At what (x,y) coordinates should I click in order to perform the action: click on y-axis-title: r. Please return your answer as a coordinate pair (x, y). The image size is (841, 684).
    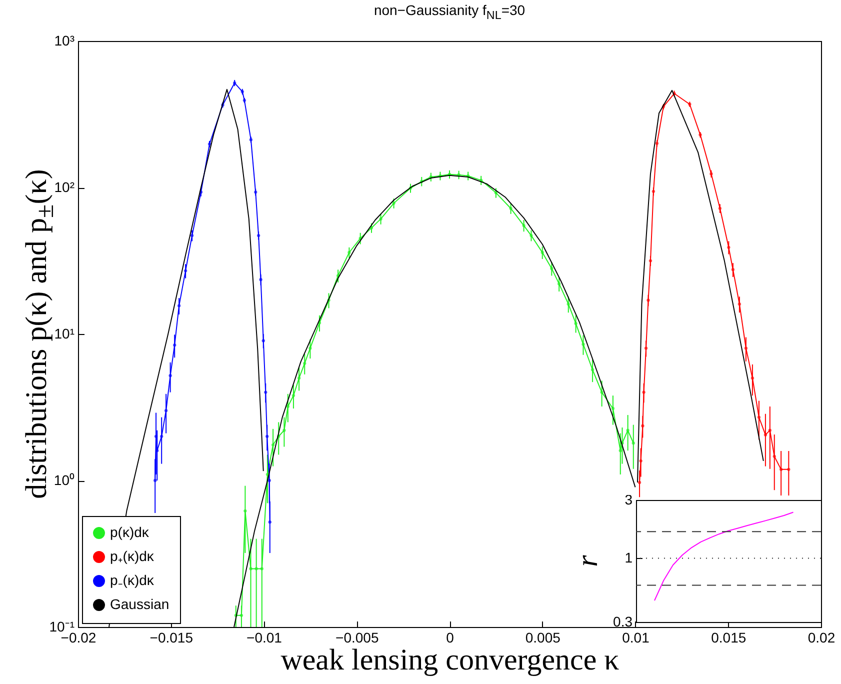
    Looking at the image, I should click on (588, 561).